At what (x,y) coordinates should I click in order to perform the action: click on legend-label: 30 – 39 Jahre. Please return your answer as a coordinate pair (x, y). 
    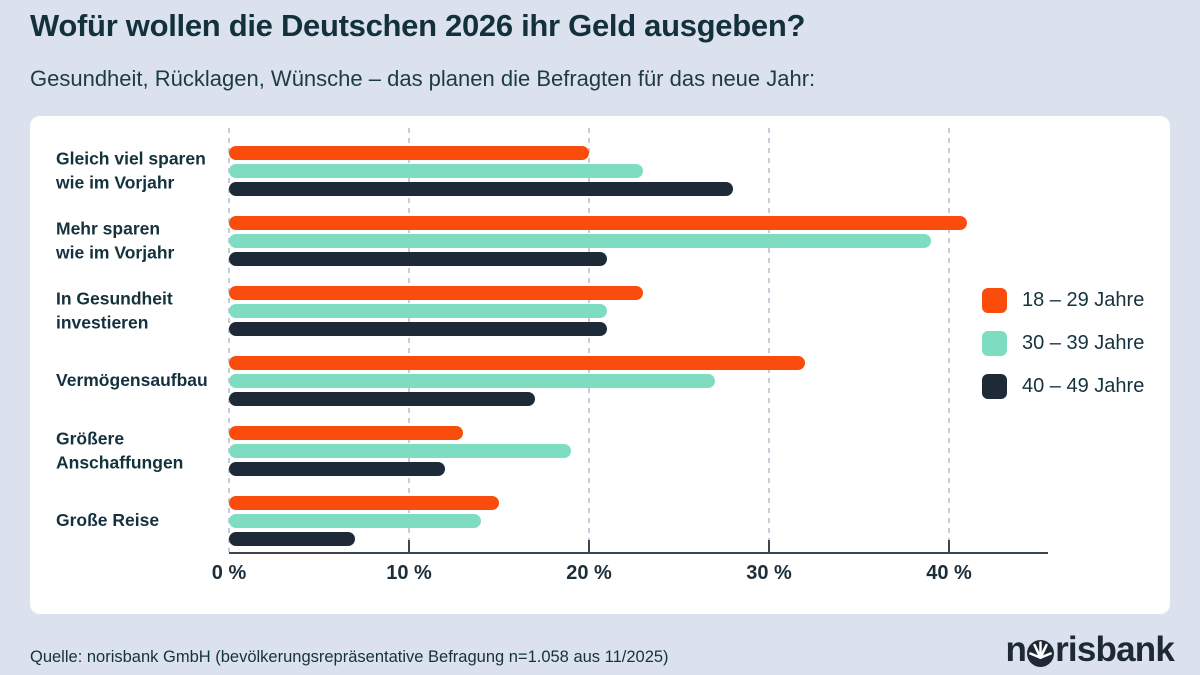
    Looking at the image, I should click on (1083, 343).